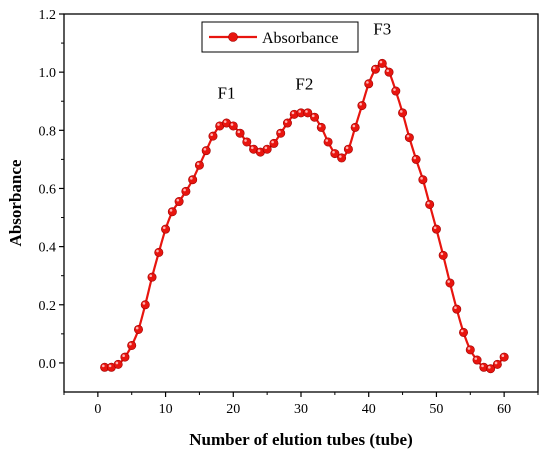  What do you see at coordinates (48, 306) in the screenshot?
I see `y-tick-label: 0.2` at bounding box center [48, 306].